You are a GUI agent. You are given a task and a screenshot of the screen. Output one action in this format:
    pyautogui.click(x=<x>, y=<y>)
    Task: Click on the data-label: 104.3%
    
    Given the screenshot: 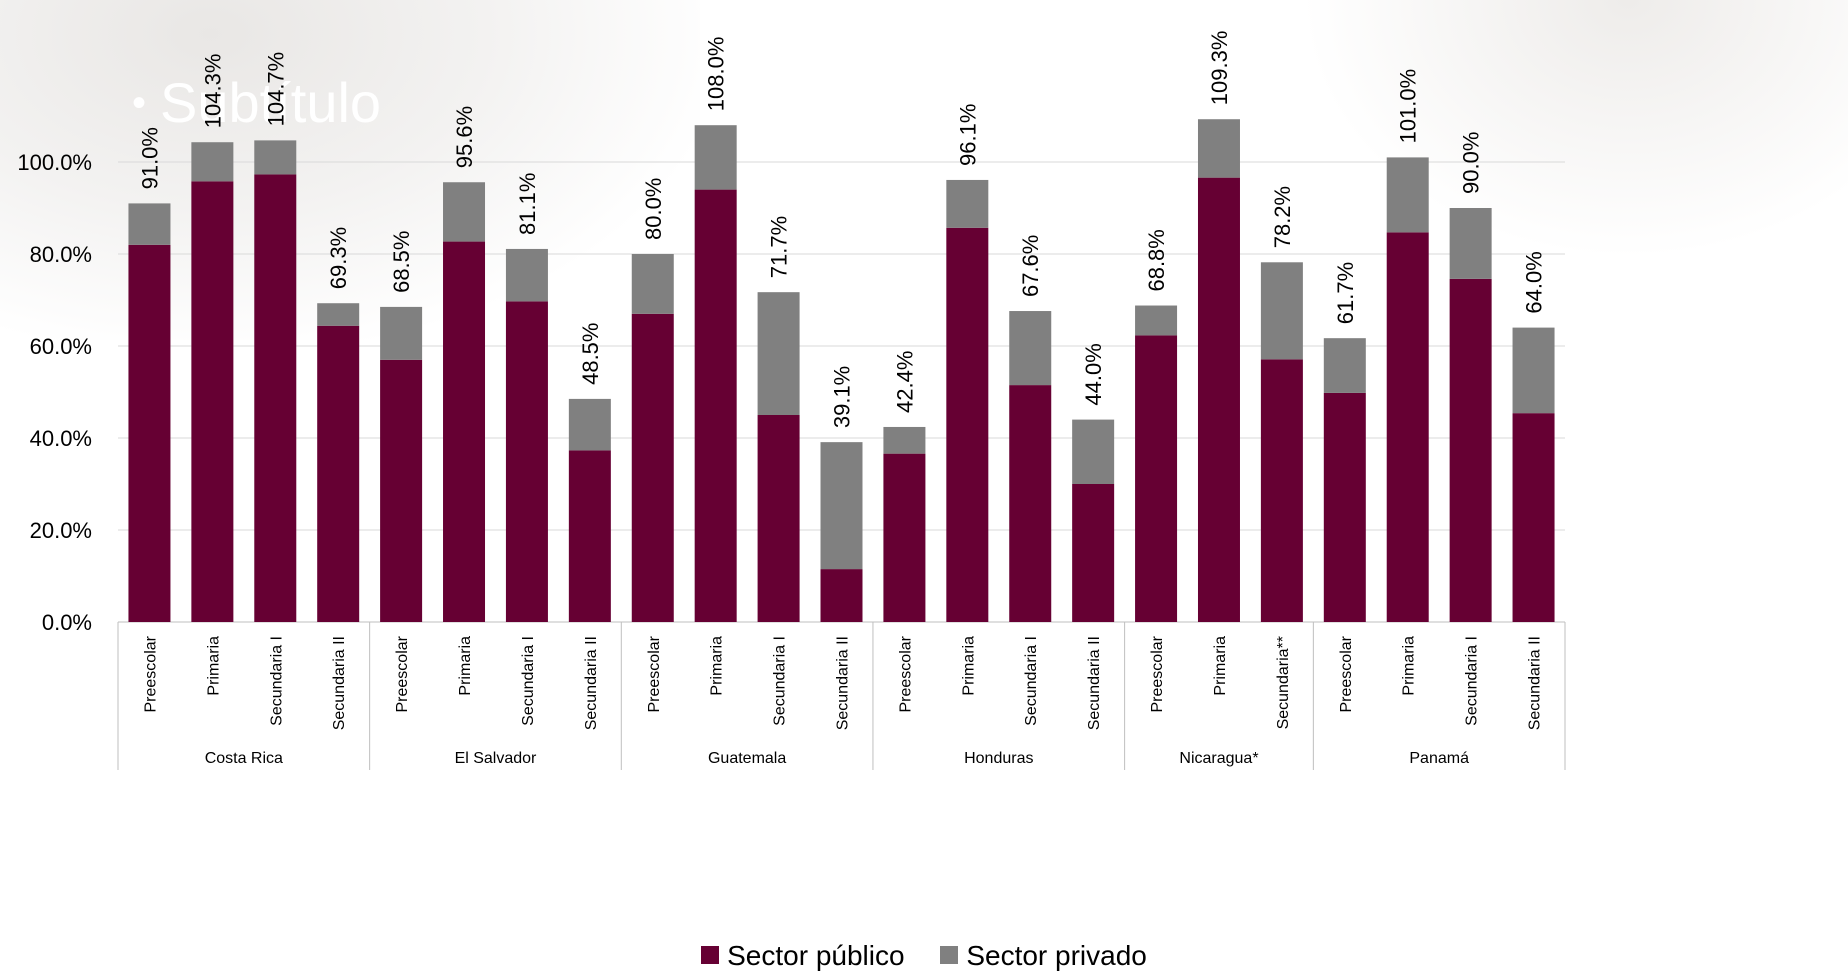 What is the action you would take?
    pyautogui.click(x=212, y=91)
    